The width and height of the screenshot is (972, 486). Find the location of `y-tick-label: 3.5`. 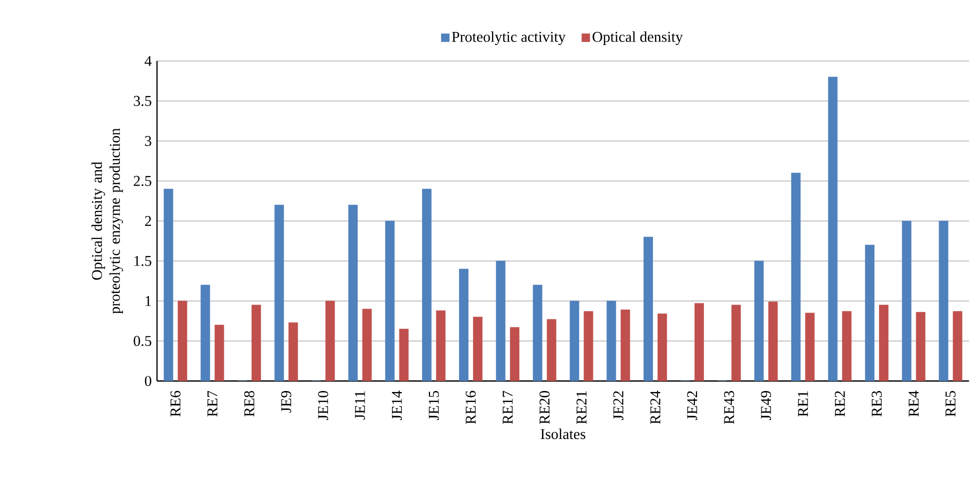

y-tick-label: 3.5 is located at coordinates (143, 101).